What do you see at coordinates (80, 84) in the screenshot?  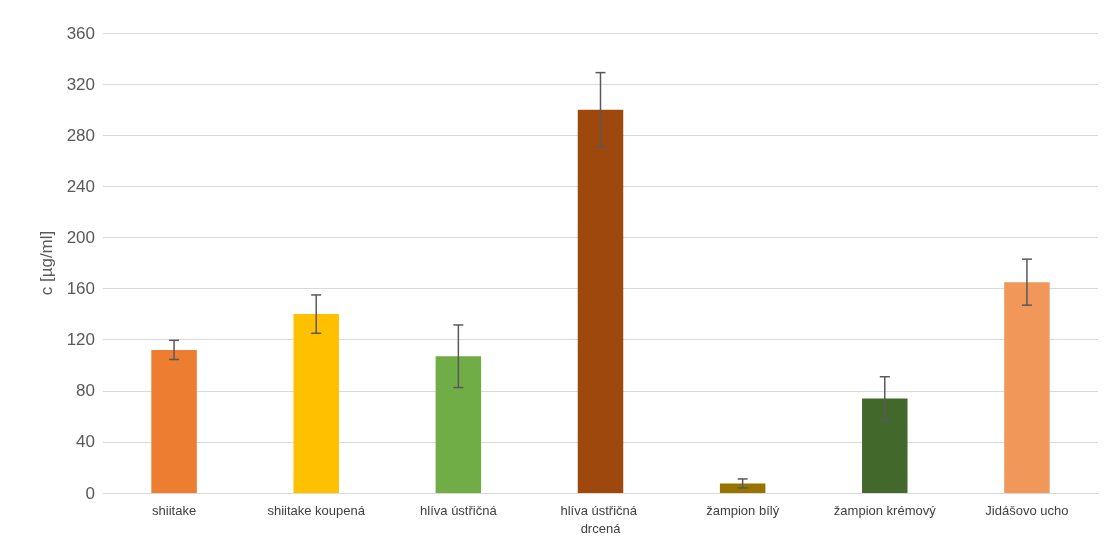 I see `y-tick-label: 320` at bounding box center [80, 84].